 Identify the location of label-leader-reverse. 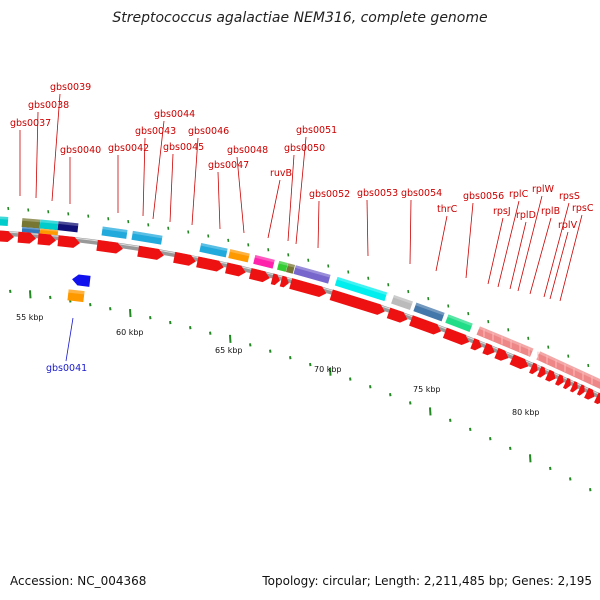
(69, 339).